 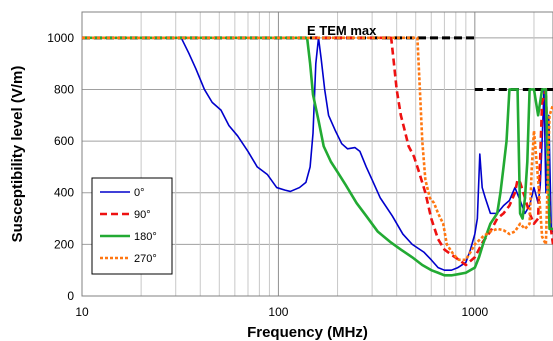 What do you see at coordinates (142, 215) in the screenshot?
I see `legend-label: 90°` at bounding box center [142, 215].